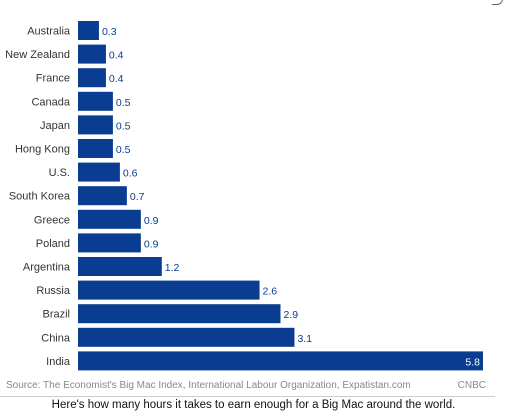 Image resolution: width=507 pixels, height=417 pixels. I want to click on value-label-u-s: 0.6, so click(130, 174).